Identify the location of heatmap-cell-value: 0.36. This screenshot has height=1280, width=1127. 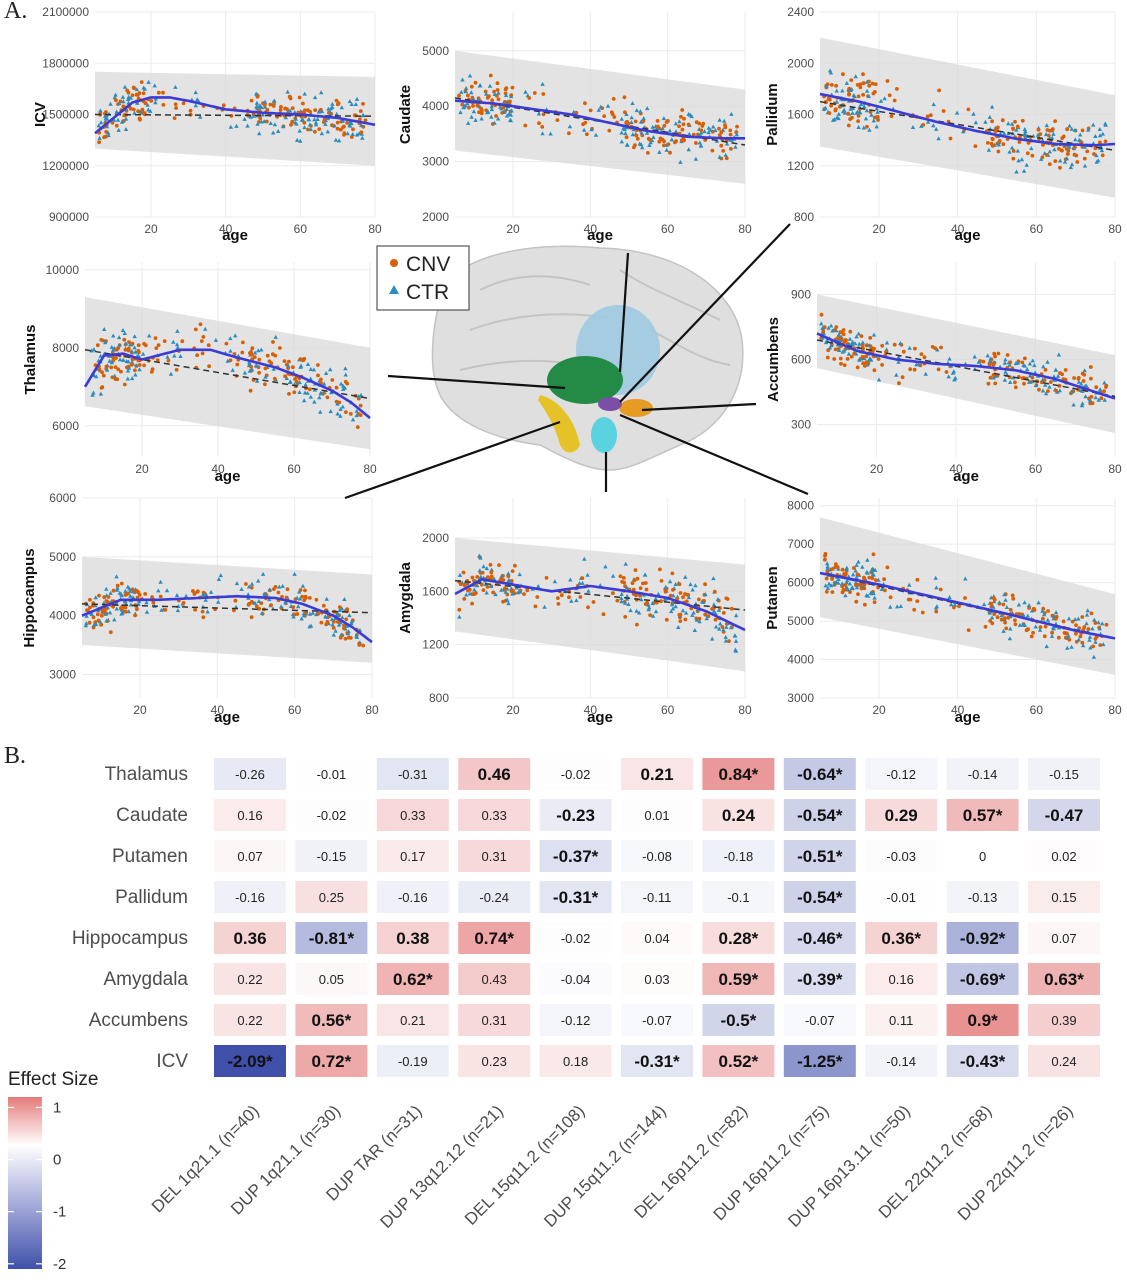
(249, 938).